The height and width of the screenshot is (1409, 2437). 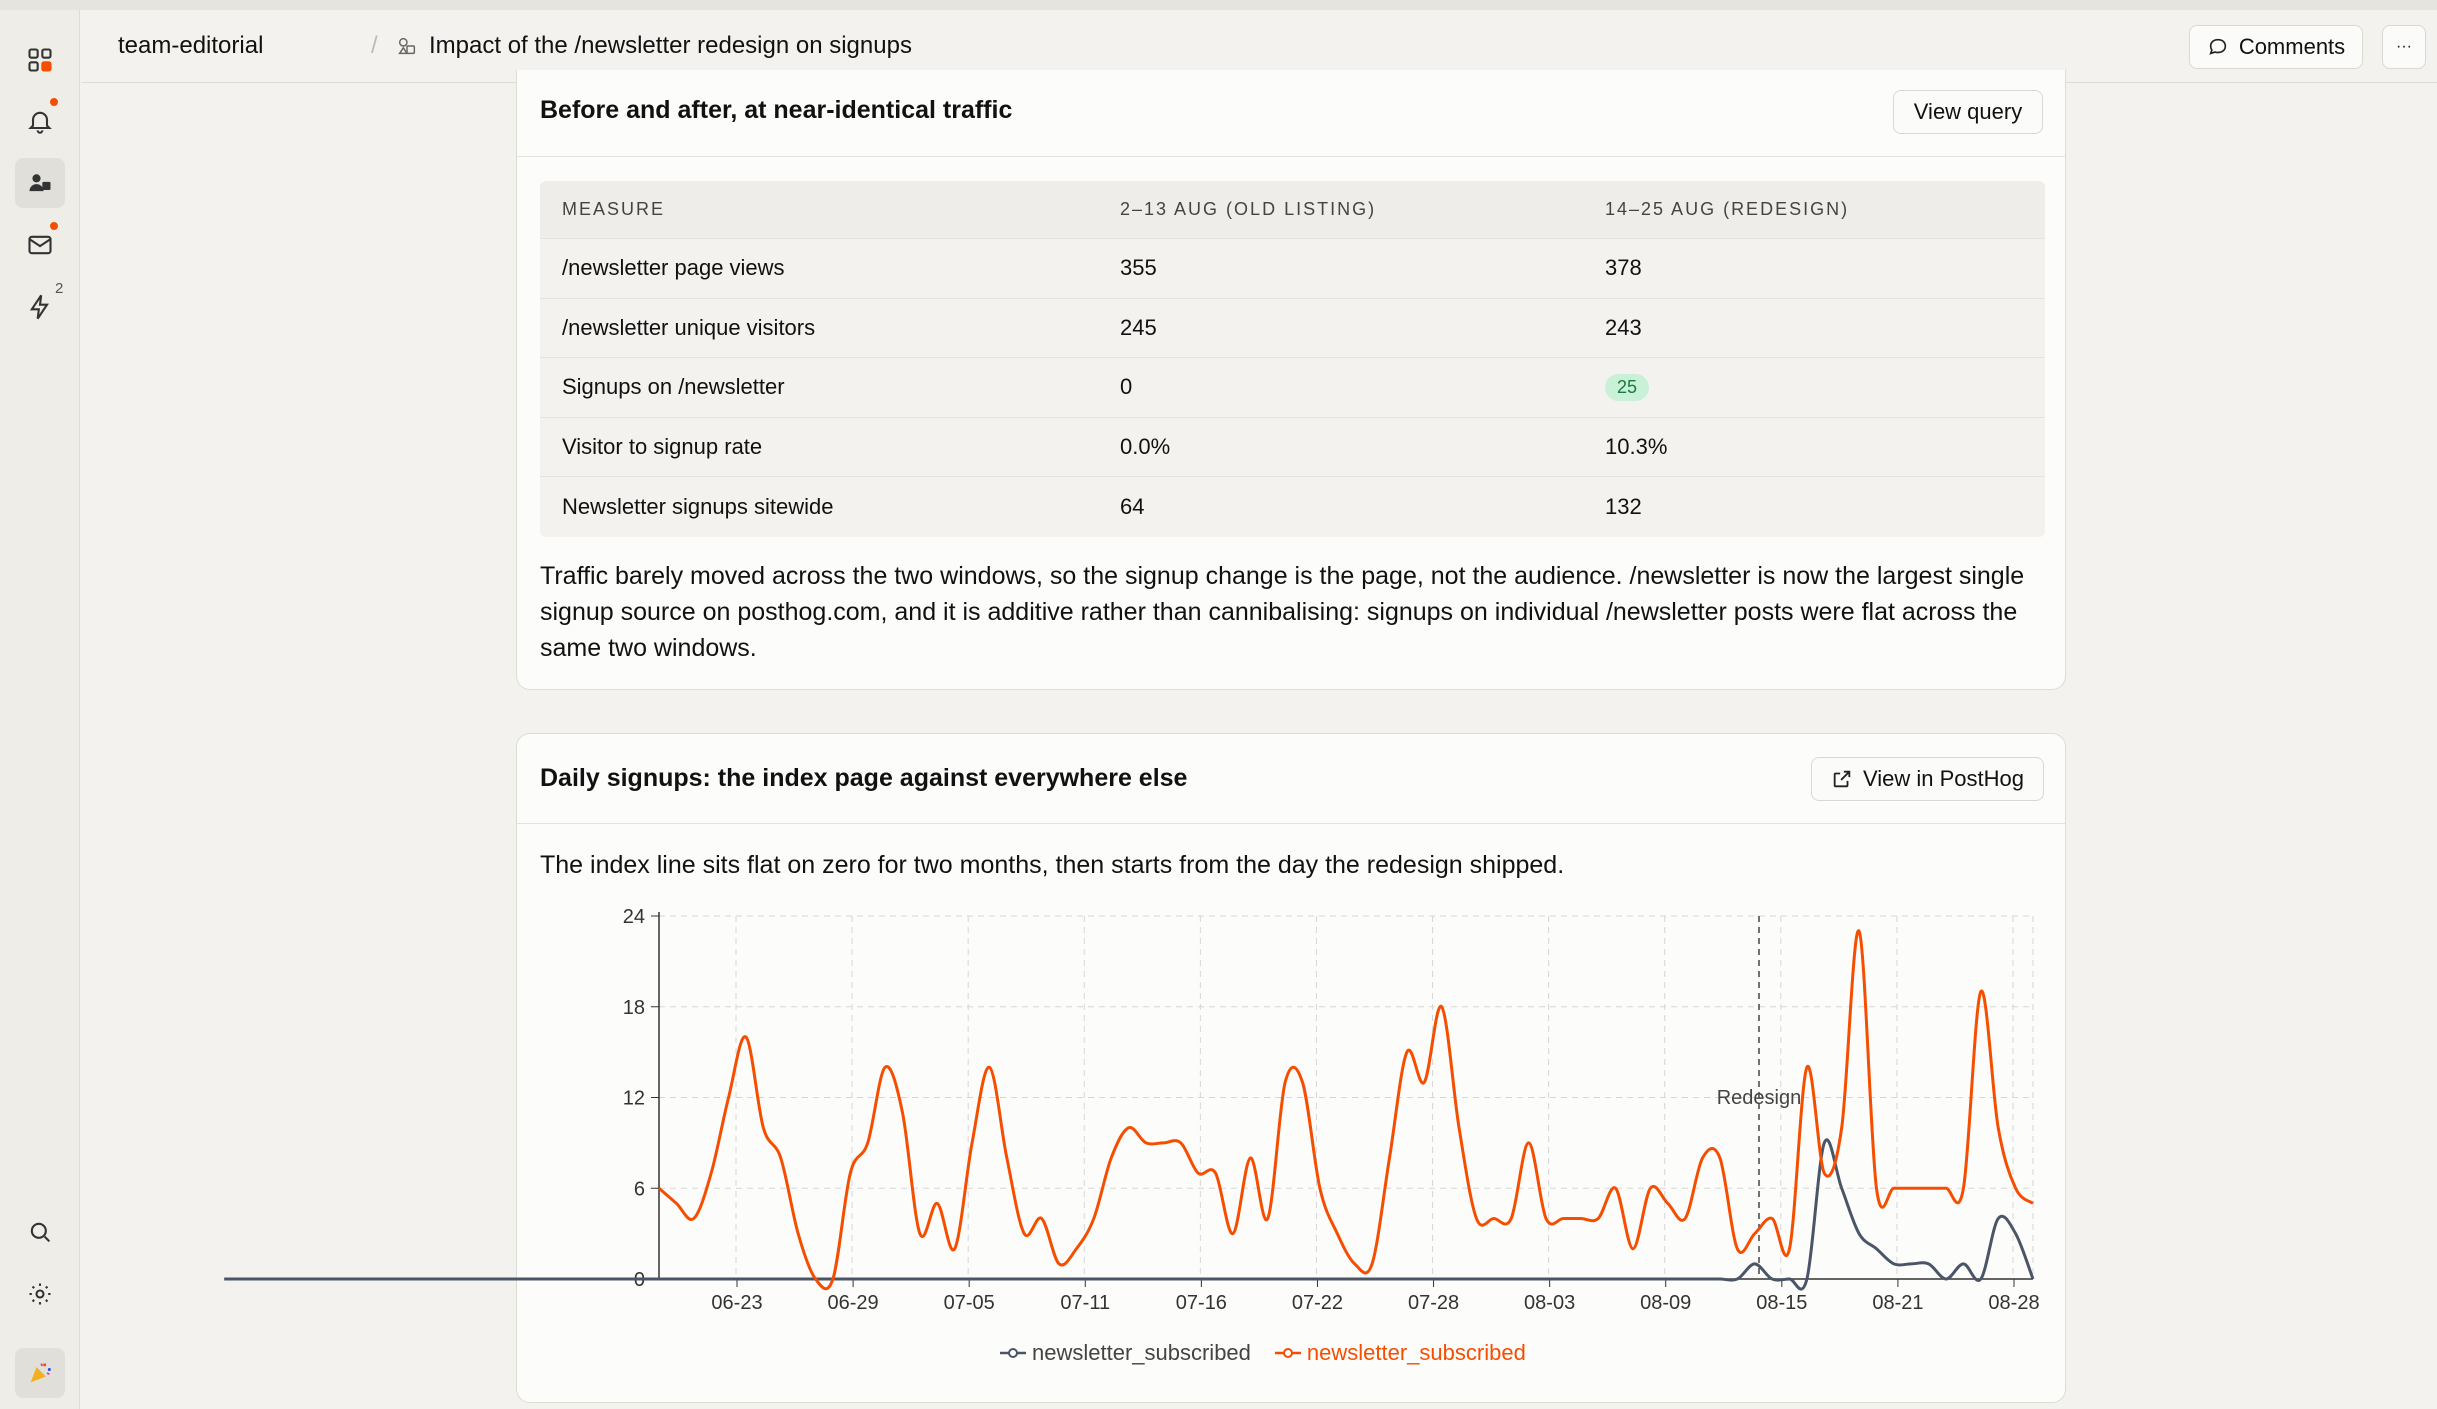 What do you see at coordinates (1636, 446) in the screenshot?
I see `table-cell: 10.3%` at bounding box center [1636, 446].